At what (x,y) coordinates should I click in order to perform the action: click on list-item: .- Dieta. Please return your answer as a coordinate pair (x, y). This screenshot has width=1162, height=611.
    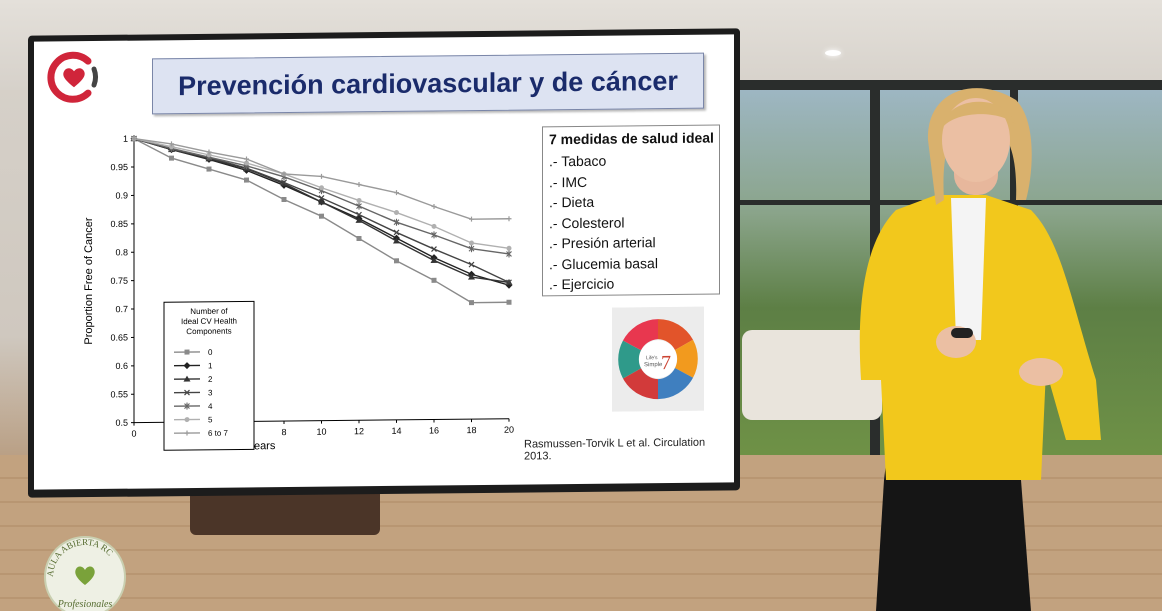
    Looking at the image, I should click on (572, 202).